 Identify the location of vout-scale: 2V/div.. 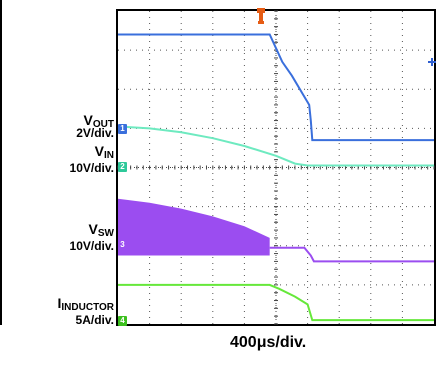
(95, 133).